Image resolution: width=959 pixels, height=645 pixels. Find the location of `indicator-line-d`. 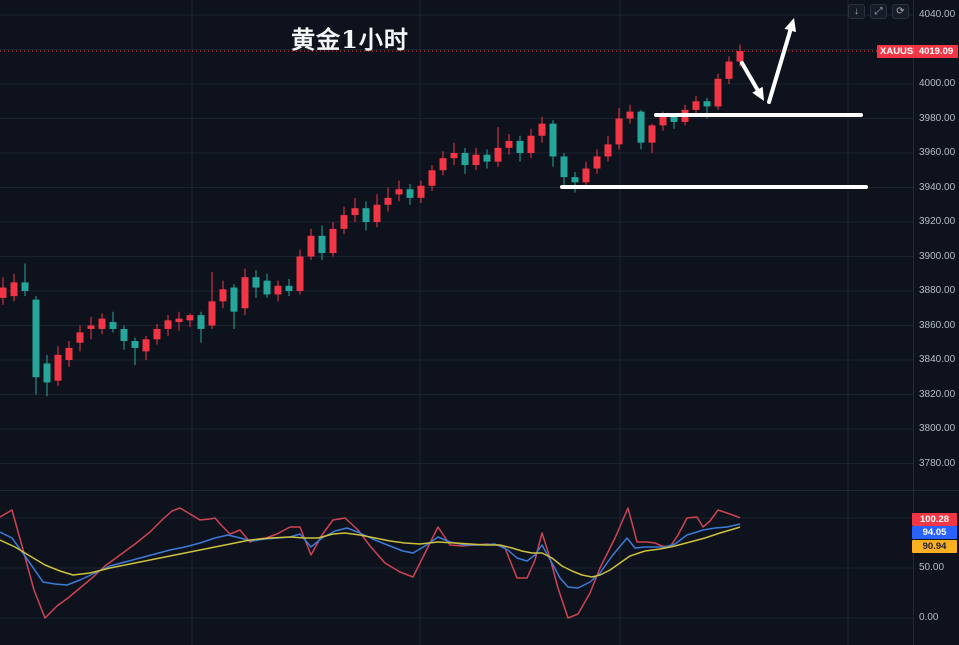

indicator-line-d is located at coordinates (370, 552).